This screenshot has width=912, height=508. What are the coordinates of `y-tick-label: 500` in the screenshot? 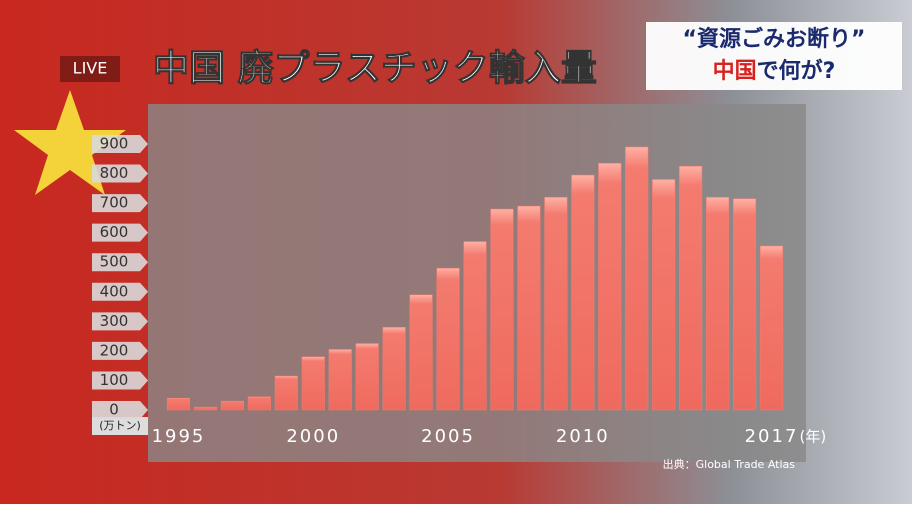 It's located at (114, 262).